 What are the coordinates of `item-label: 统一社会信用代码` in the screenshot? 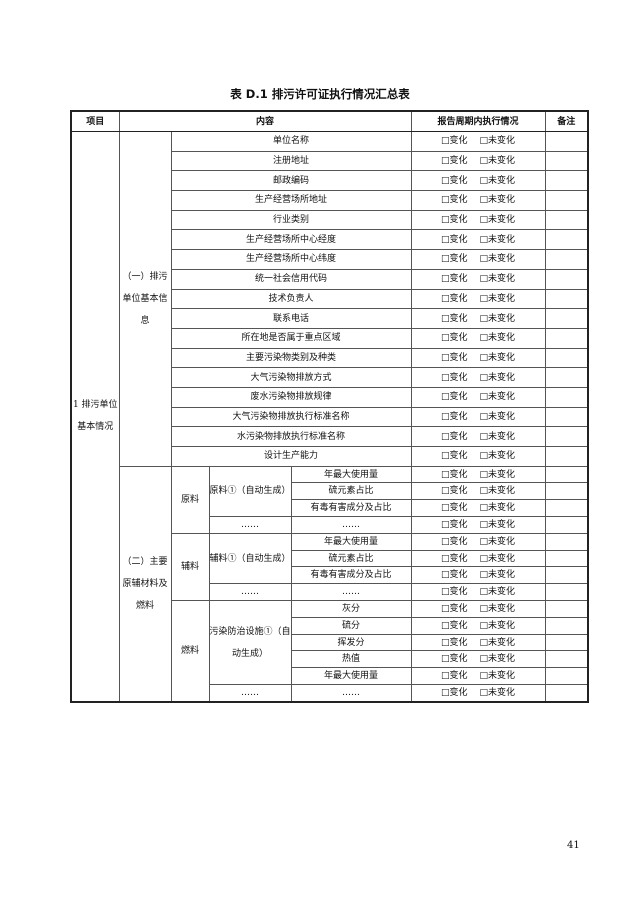 It's located at (291, 279).